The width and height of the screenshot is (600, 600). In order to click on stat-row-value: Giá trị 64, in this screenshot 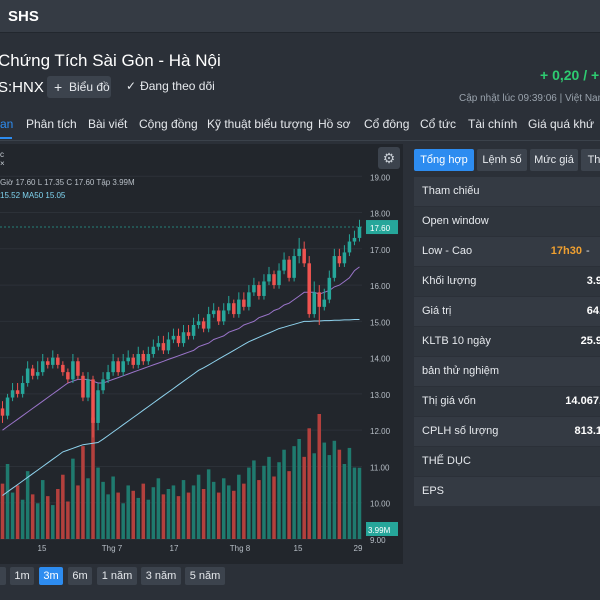, I will do `click(507, 311)`.